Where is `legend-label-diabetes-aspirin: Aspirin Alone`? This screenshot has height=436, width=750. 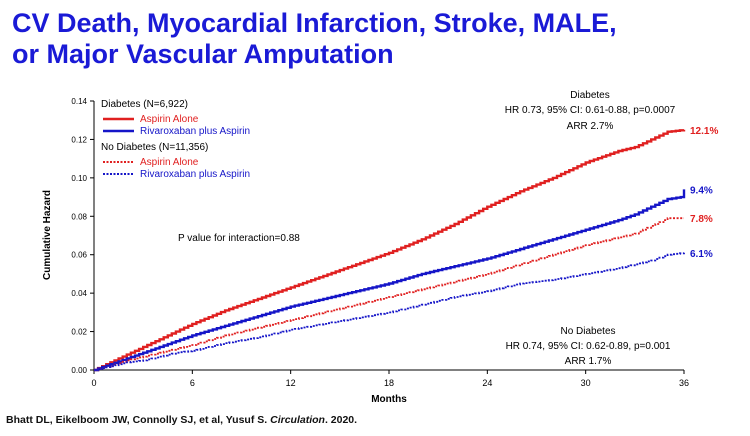 legend-label-diabetes-aspirin: Aspirin Alone is located at coordinates (169, 119).